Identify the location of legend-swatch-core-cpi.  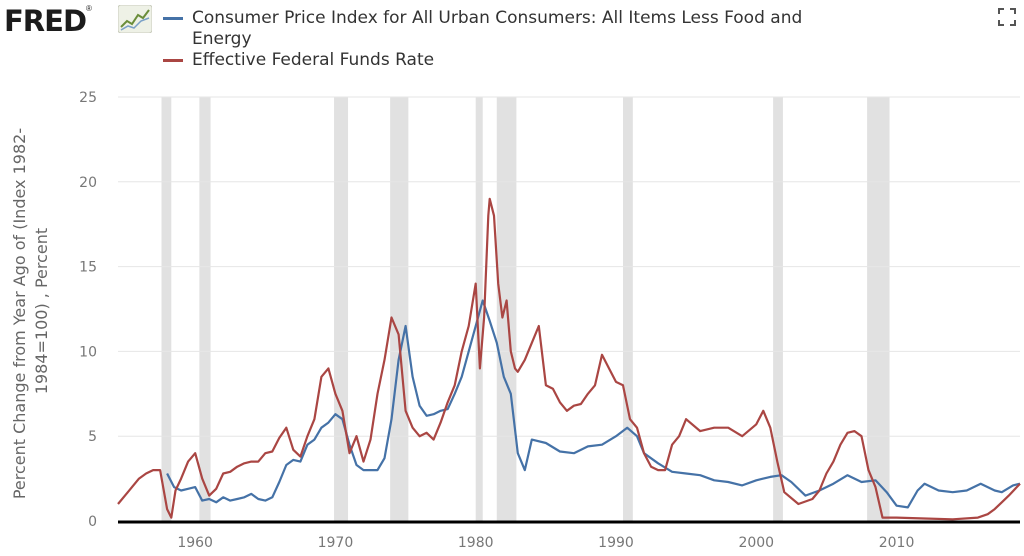
(173, 18).